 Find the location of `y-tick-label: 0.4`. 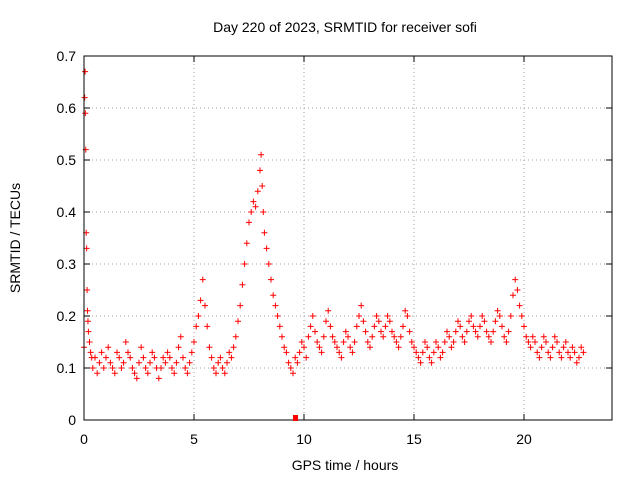

y-tick-label: 0.4 is located at coordinates (67, 212).